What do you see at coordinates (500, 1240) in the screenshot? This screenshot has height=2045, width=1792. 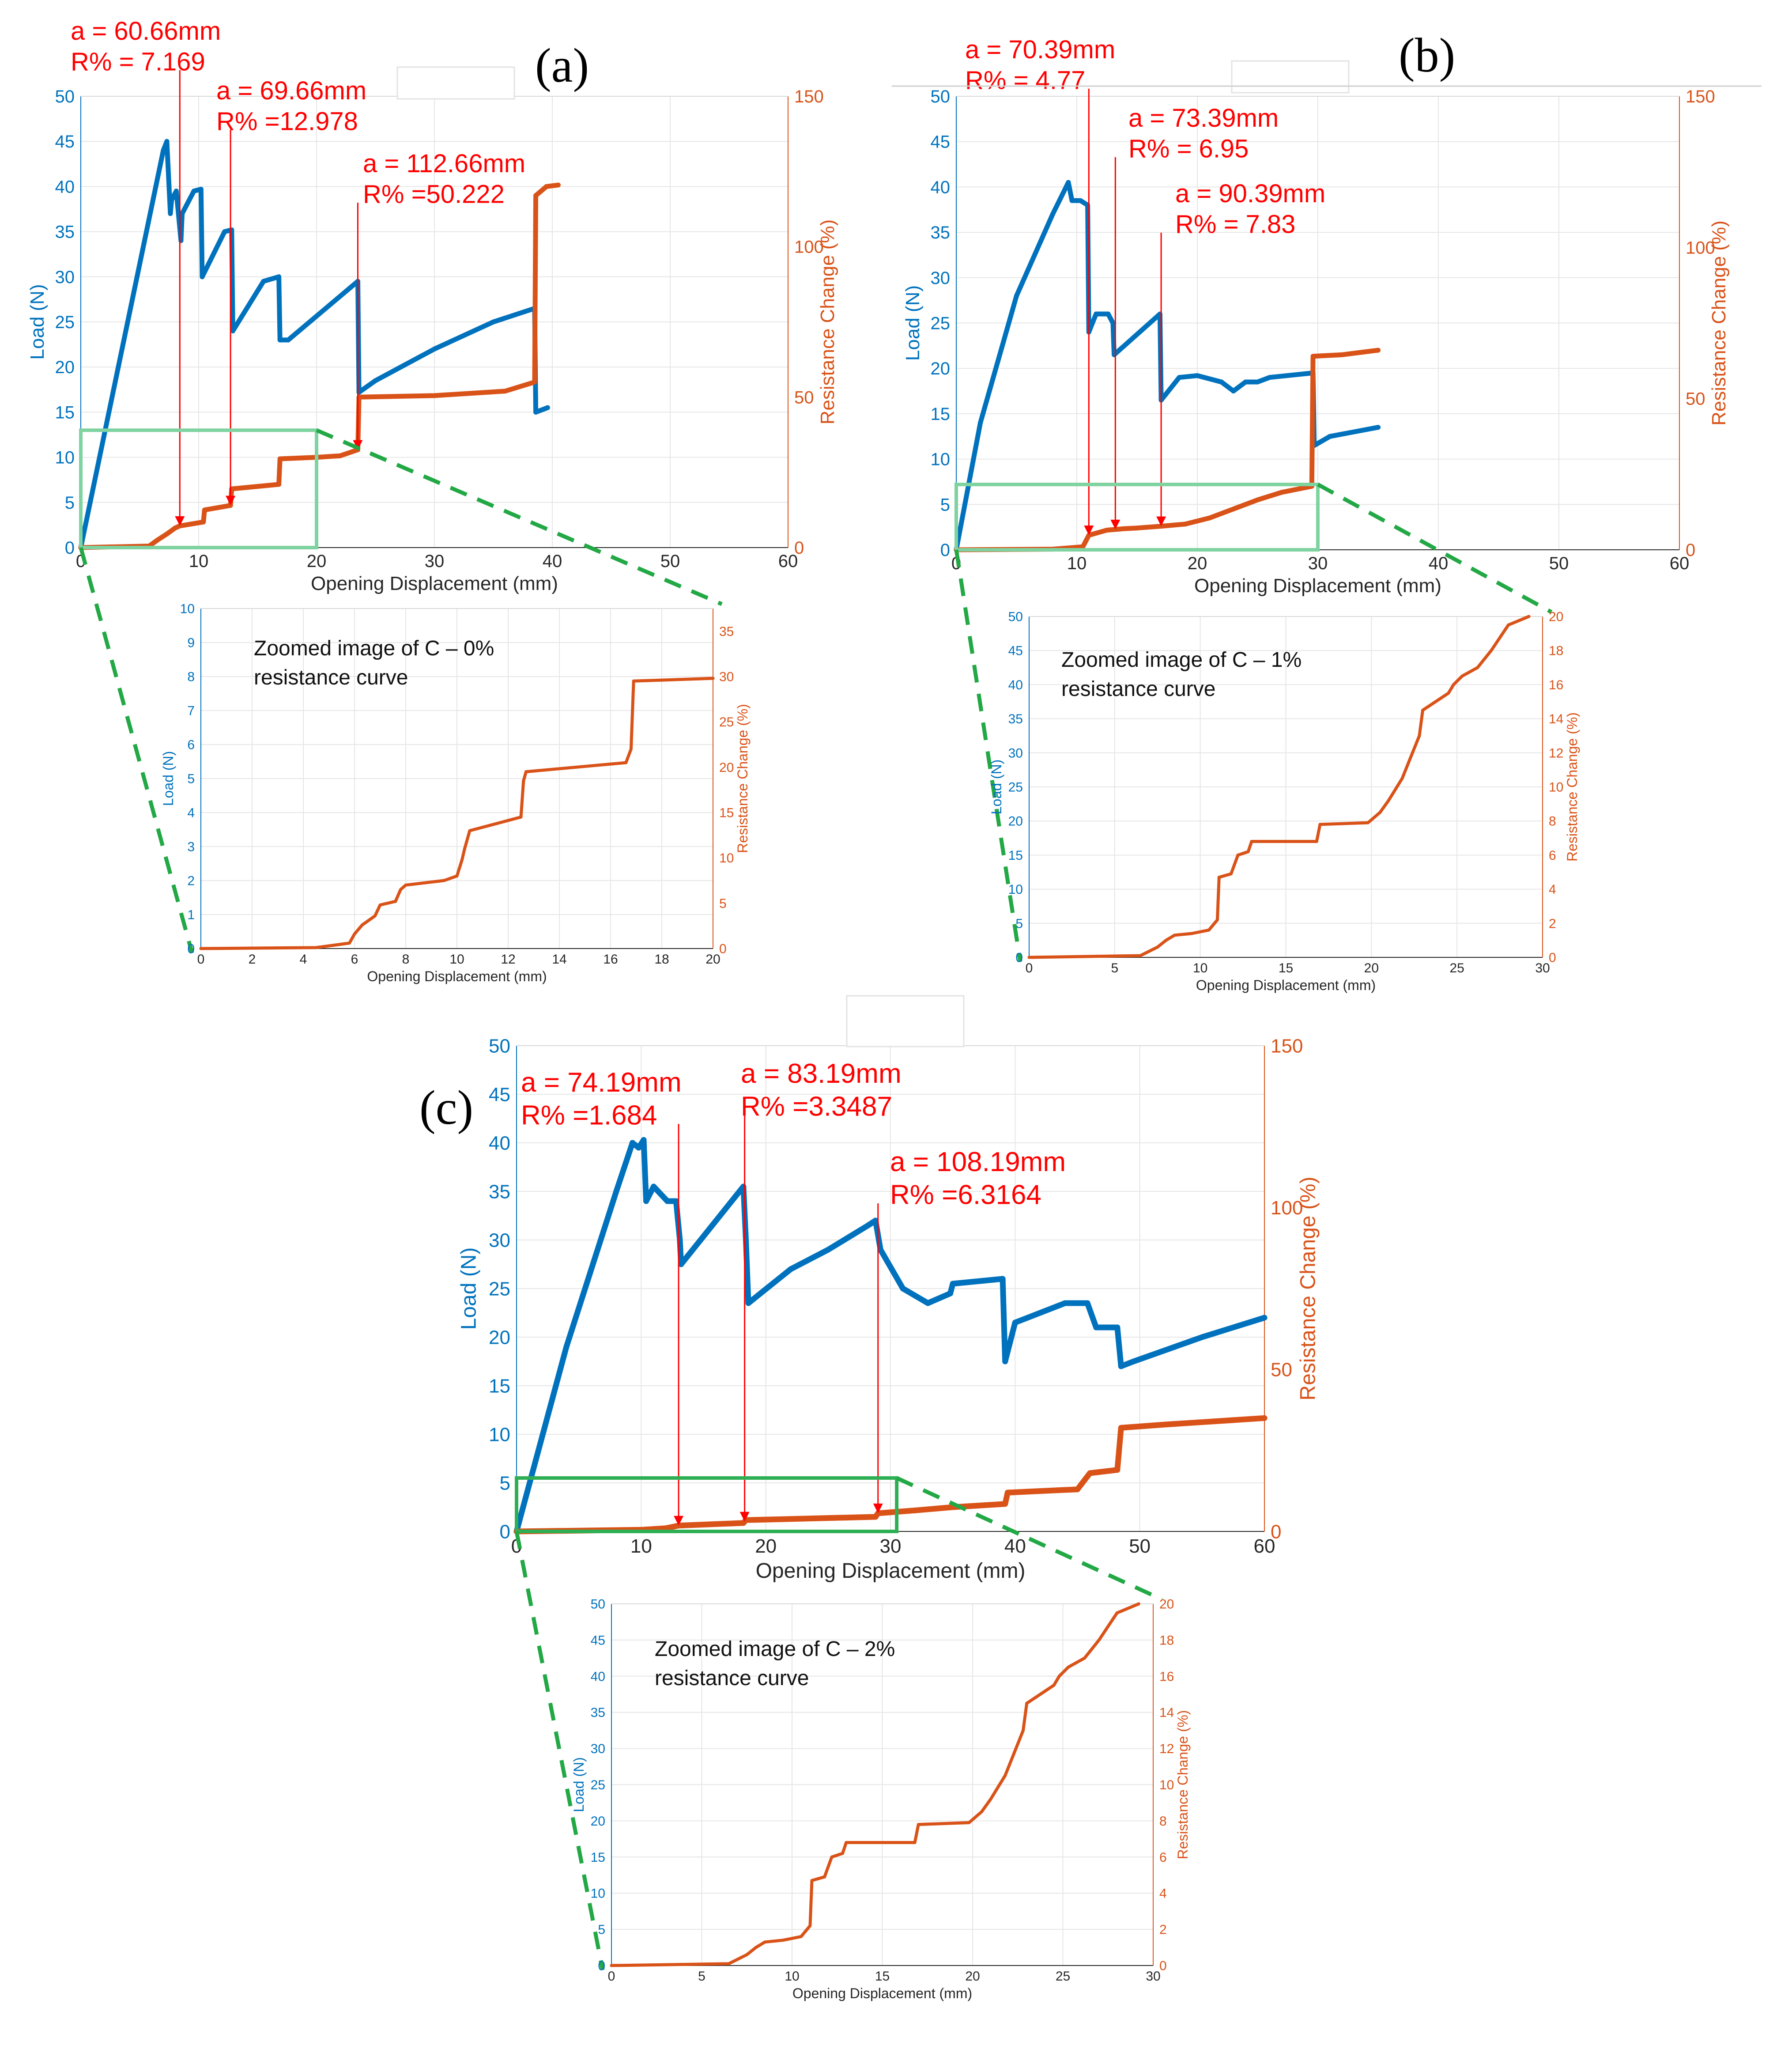 I see `y-tick-label: 30` at bounding box center [500, 1240].